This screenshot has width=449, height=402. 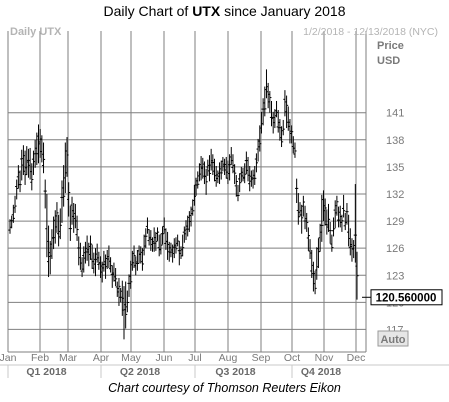 I want to click on x-tick-label: Sep, so click(x=261, y=358).